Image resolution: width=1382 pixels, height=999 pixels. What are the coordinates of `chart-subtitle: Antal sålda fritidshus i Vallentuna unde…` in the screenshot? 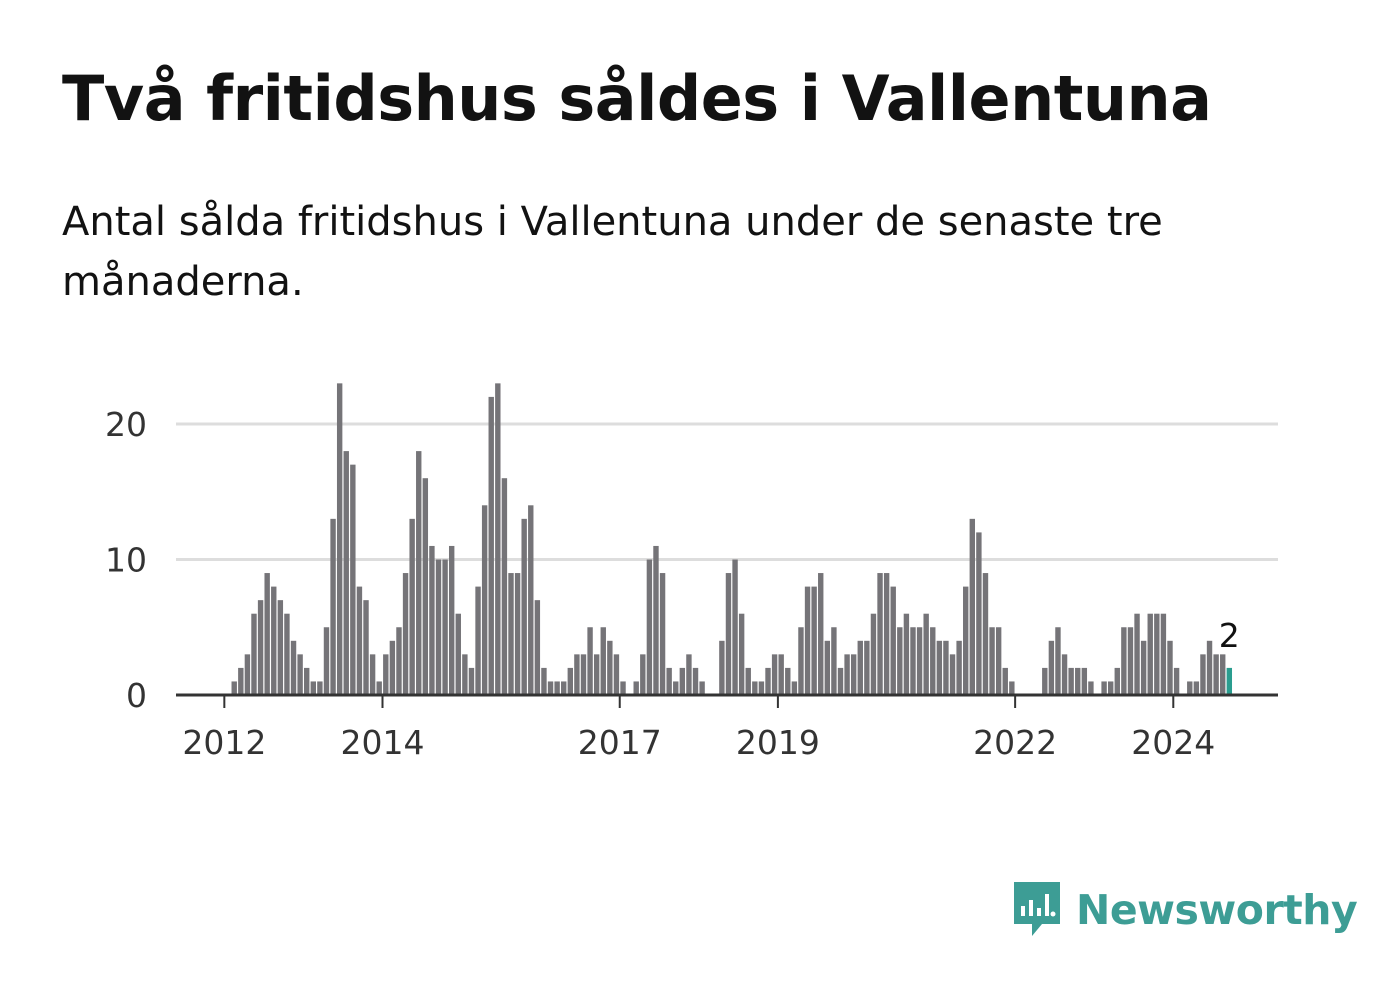 It's located at (612, 252).